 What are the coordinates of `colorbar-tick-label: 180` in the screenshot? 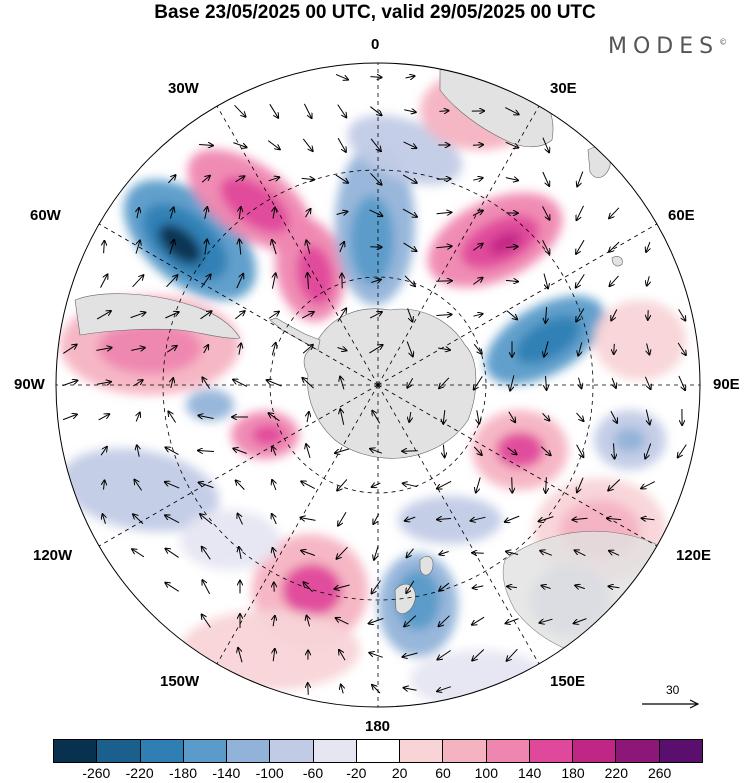 It's located at (573, 773).